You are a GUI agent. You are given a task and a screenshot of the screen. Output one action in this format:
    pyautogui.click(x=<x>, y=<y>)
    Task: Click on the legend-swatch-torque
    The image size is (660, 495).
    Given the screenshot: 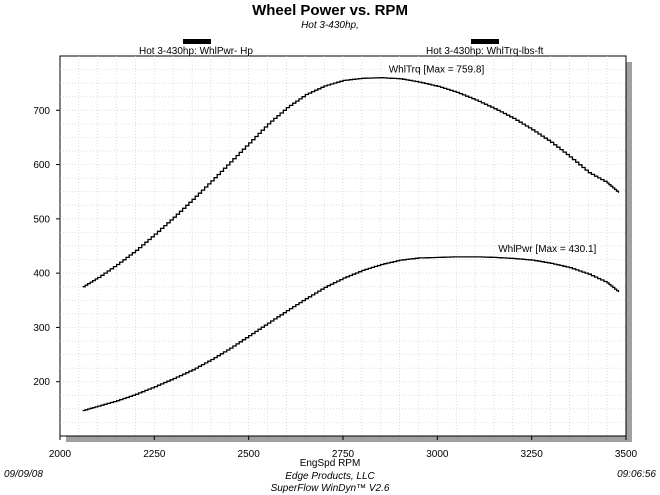 What is the action you would take?
    pyautogui.click(x=485, y=41)
    